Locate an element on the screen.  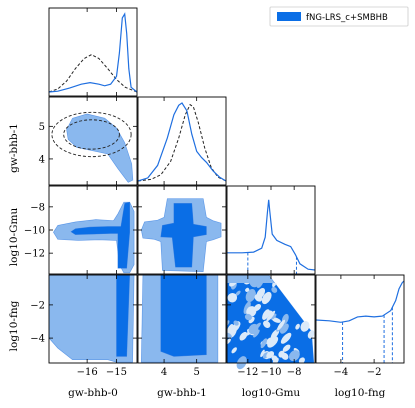
legend: fNG-LRS_c+SMBHB is located at coordinates (339, 16).